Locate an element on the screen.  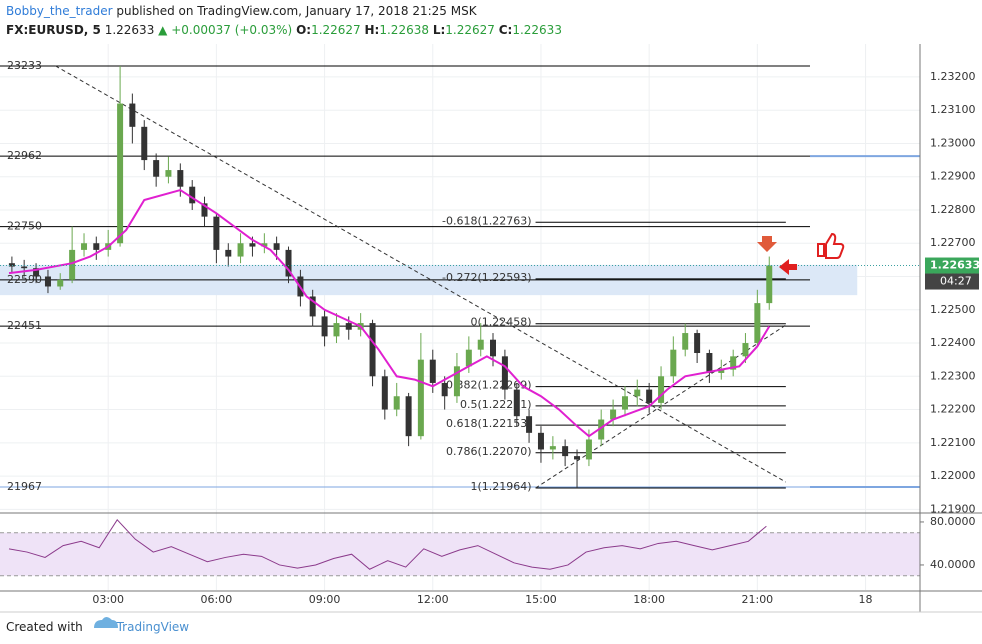
level-label: 21967 is located at coordinates (24, 486).